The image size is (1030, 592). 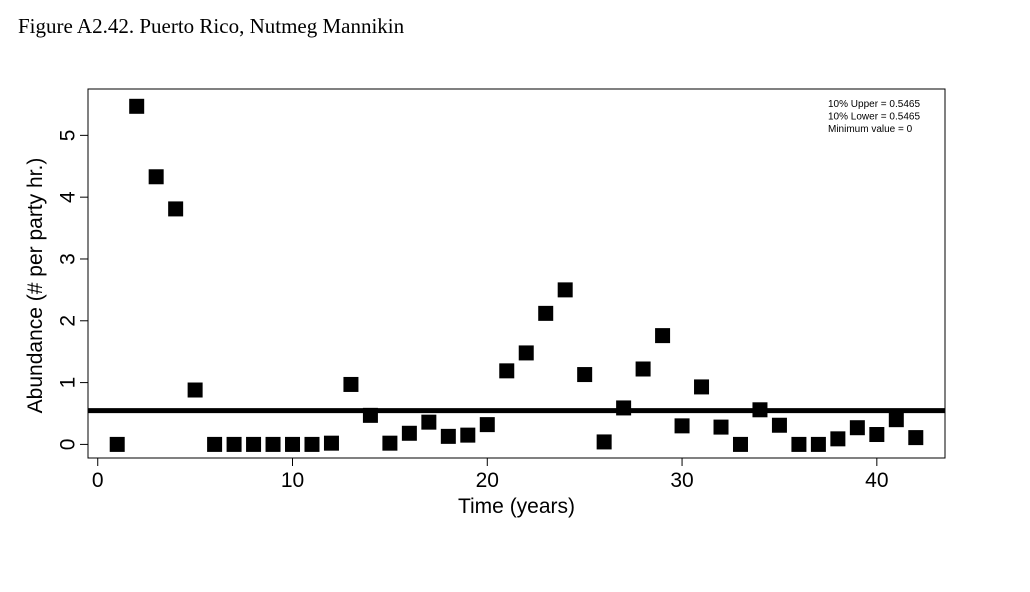 I want to click on x-axis-label: Time (years), so click(x=516, y=506).